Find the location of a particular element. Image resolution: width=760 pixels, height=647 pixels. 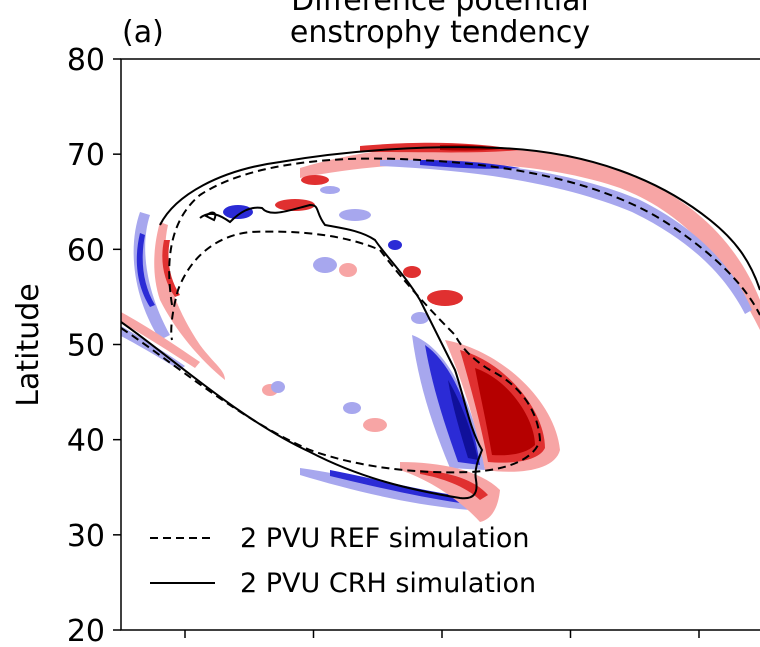

positive-core-dark is located at coordinates (505, 412).